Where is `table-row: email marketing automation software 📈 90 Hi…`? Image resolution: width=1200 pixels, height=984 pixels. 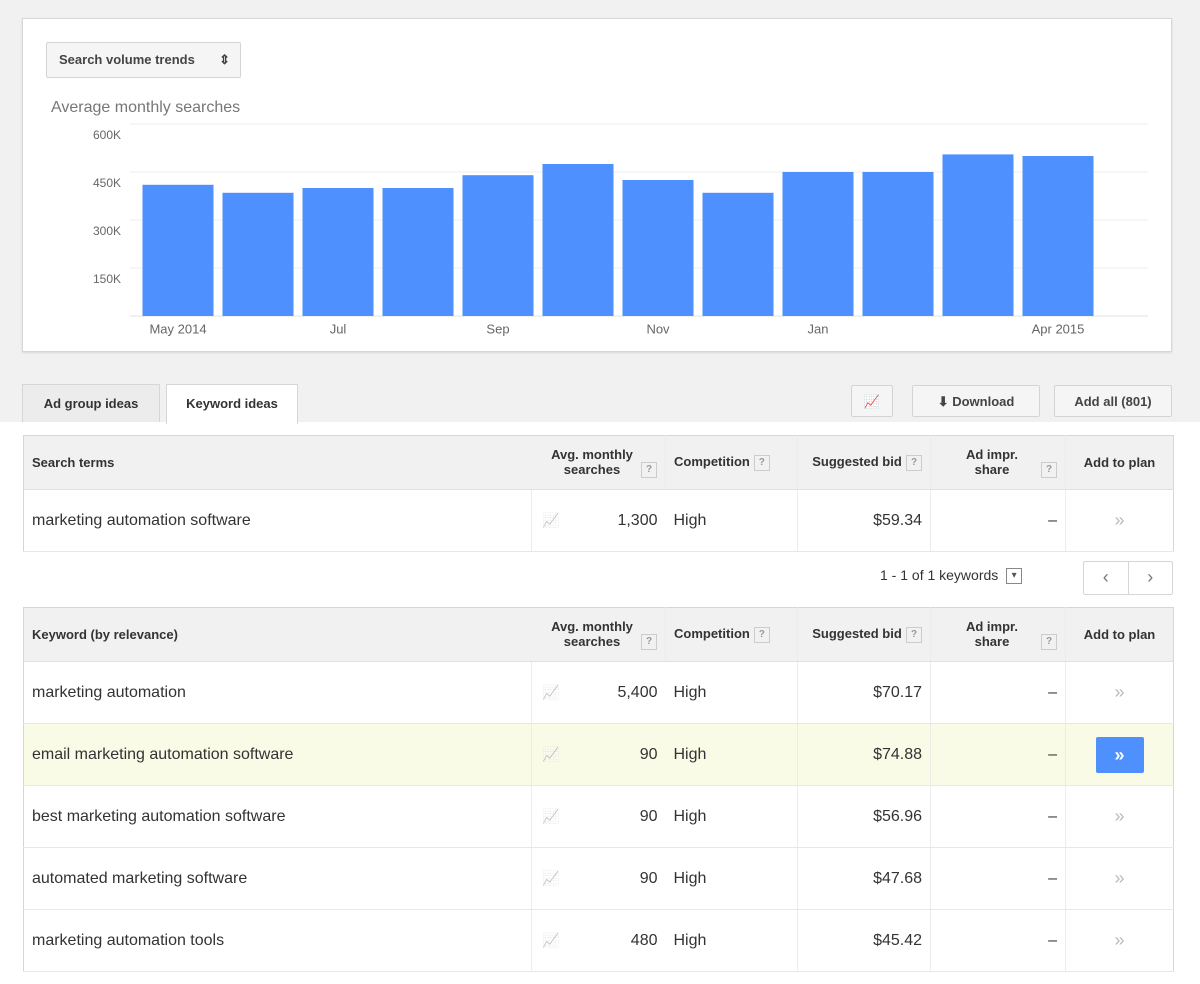 table-row: email marketing automation software 📈 90 Hi… is located at coordinates (598, 754).